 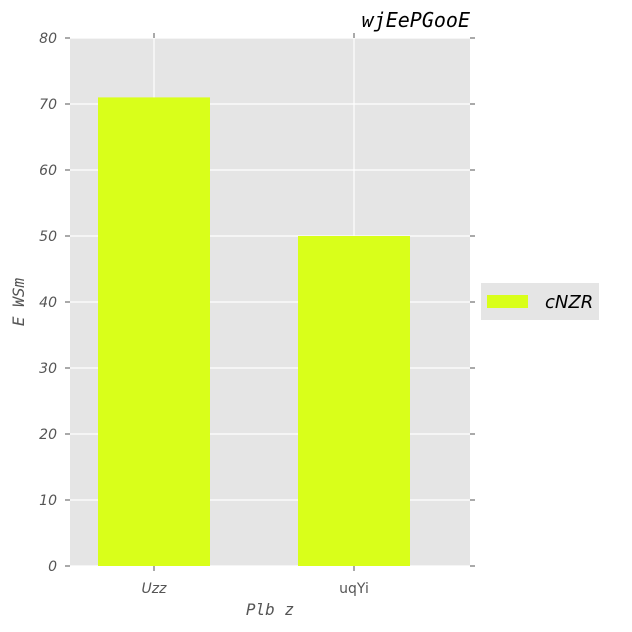 I want to click on y-tick-label: 20, so click(x=48, y=435).